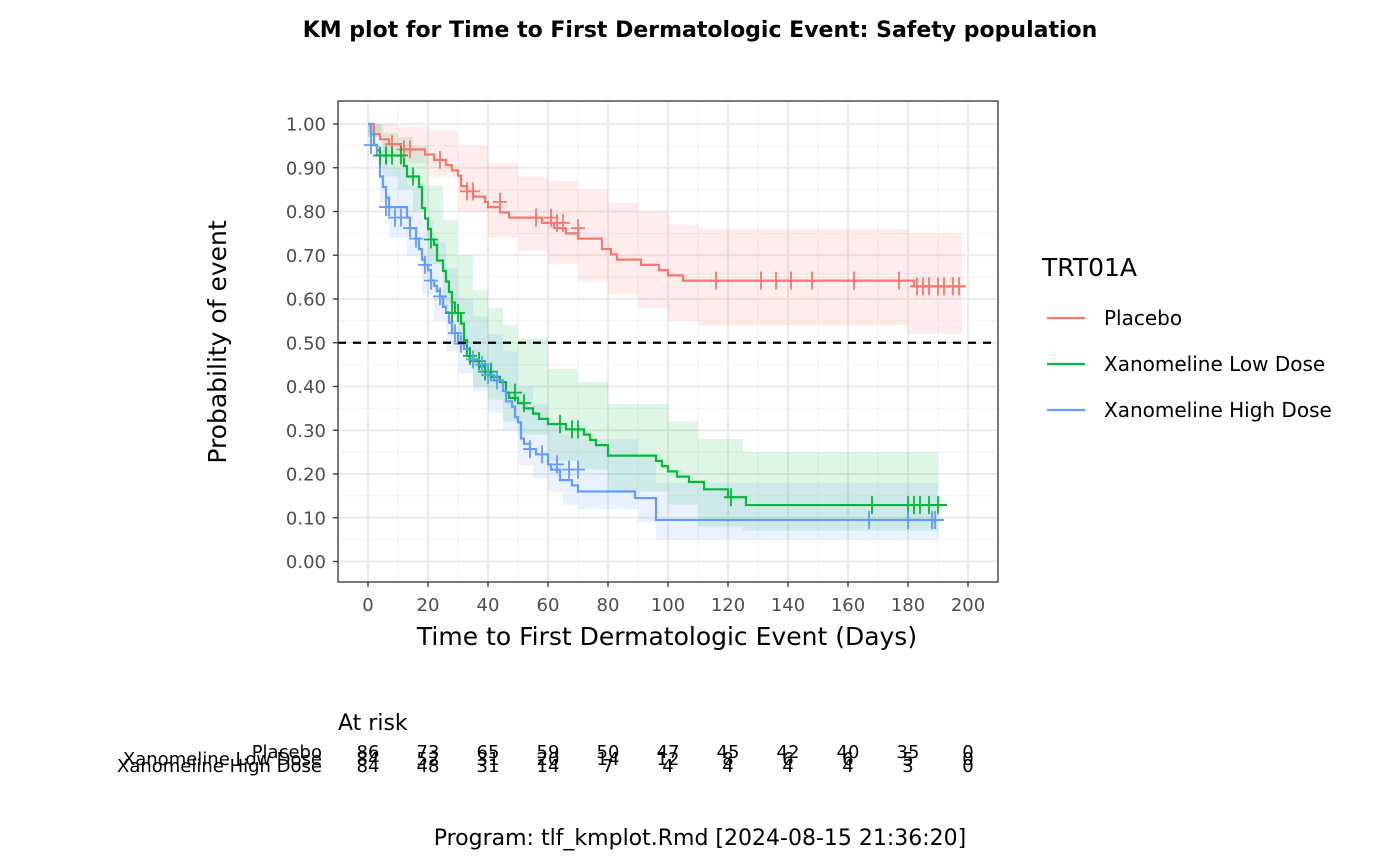 This screenshot has height=865, width=1400. What do you see at coordinates (1143, 318) in the screenshot?
I see `legend-label: Placebo` at bounding box center [1143, 318].